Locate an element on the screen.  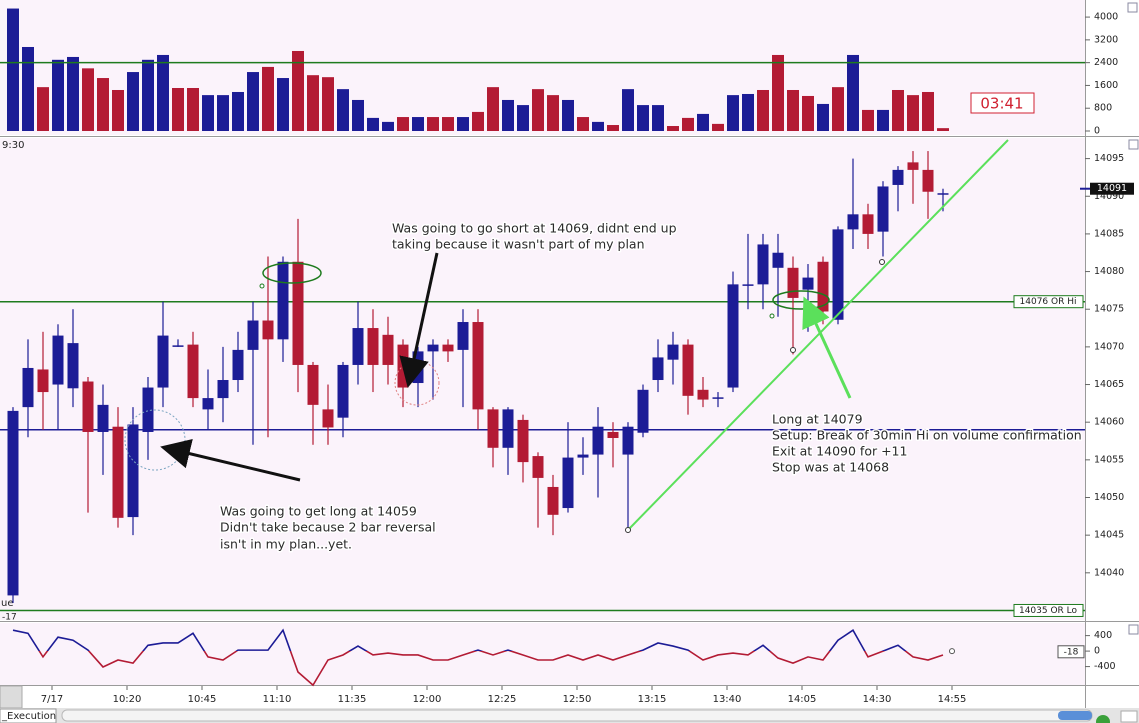
x-tick-label: 13:15 is located at coordinates (652, 699).